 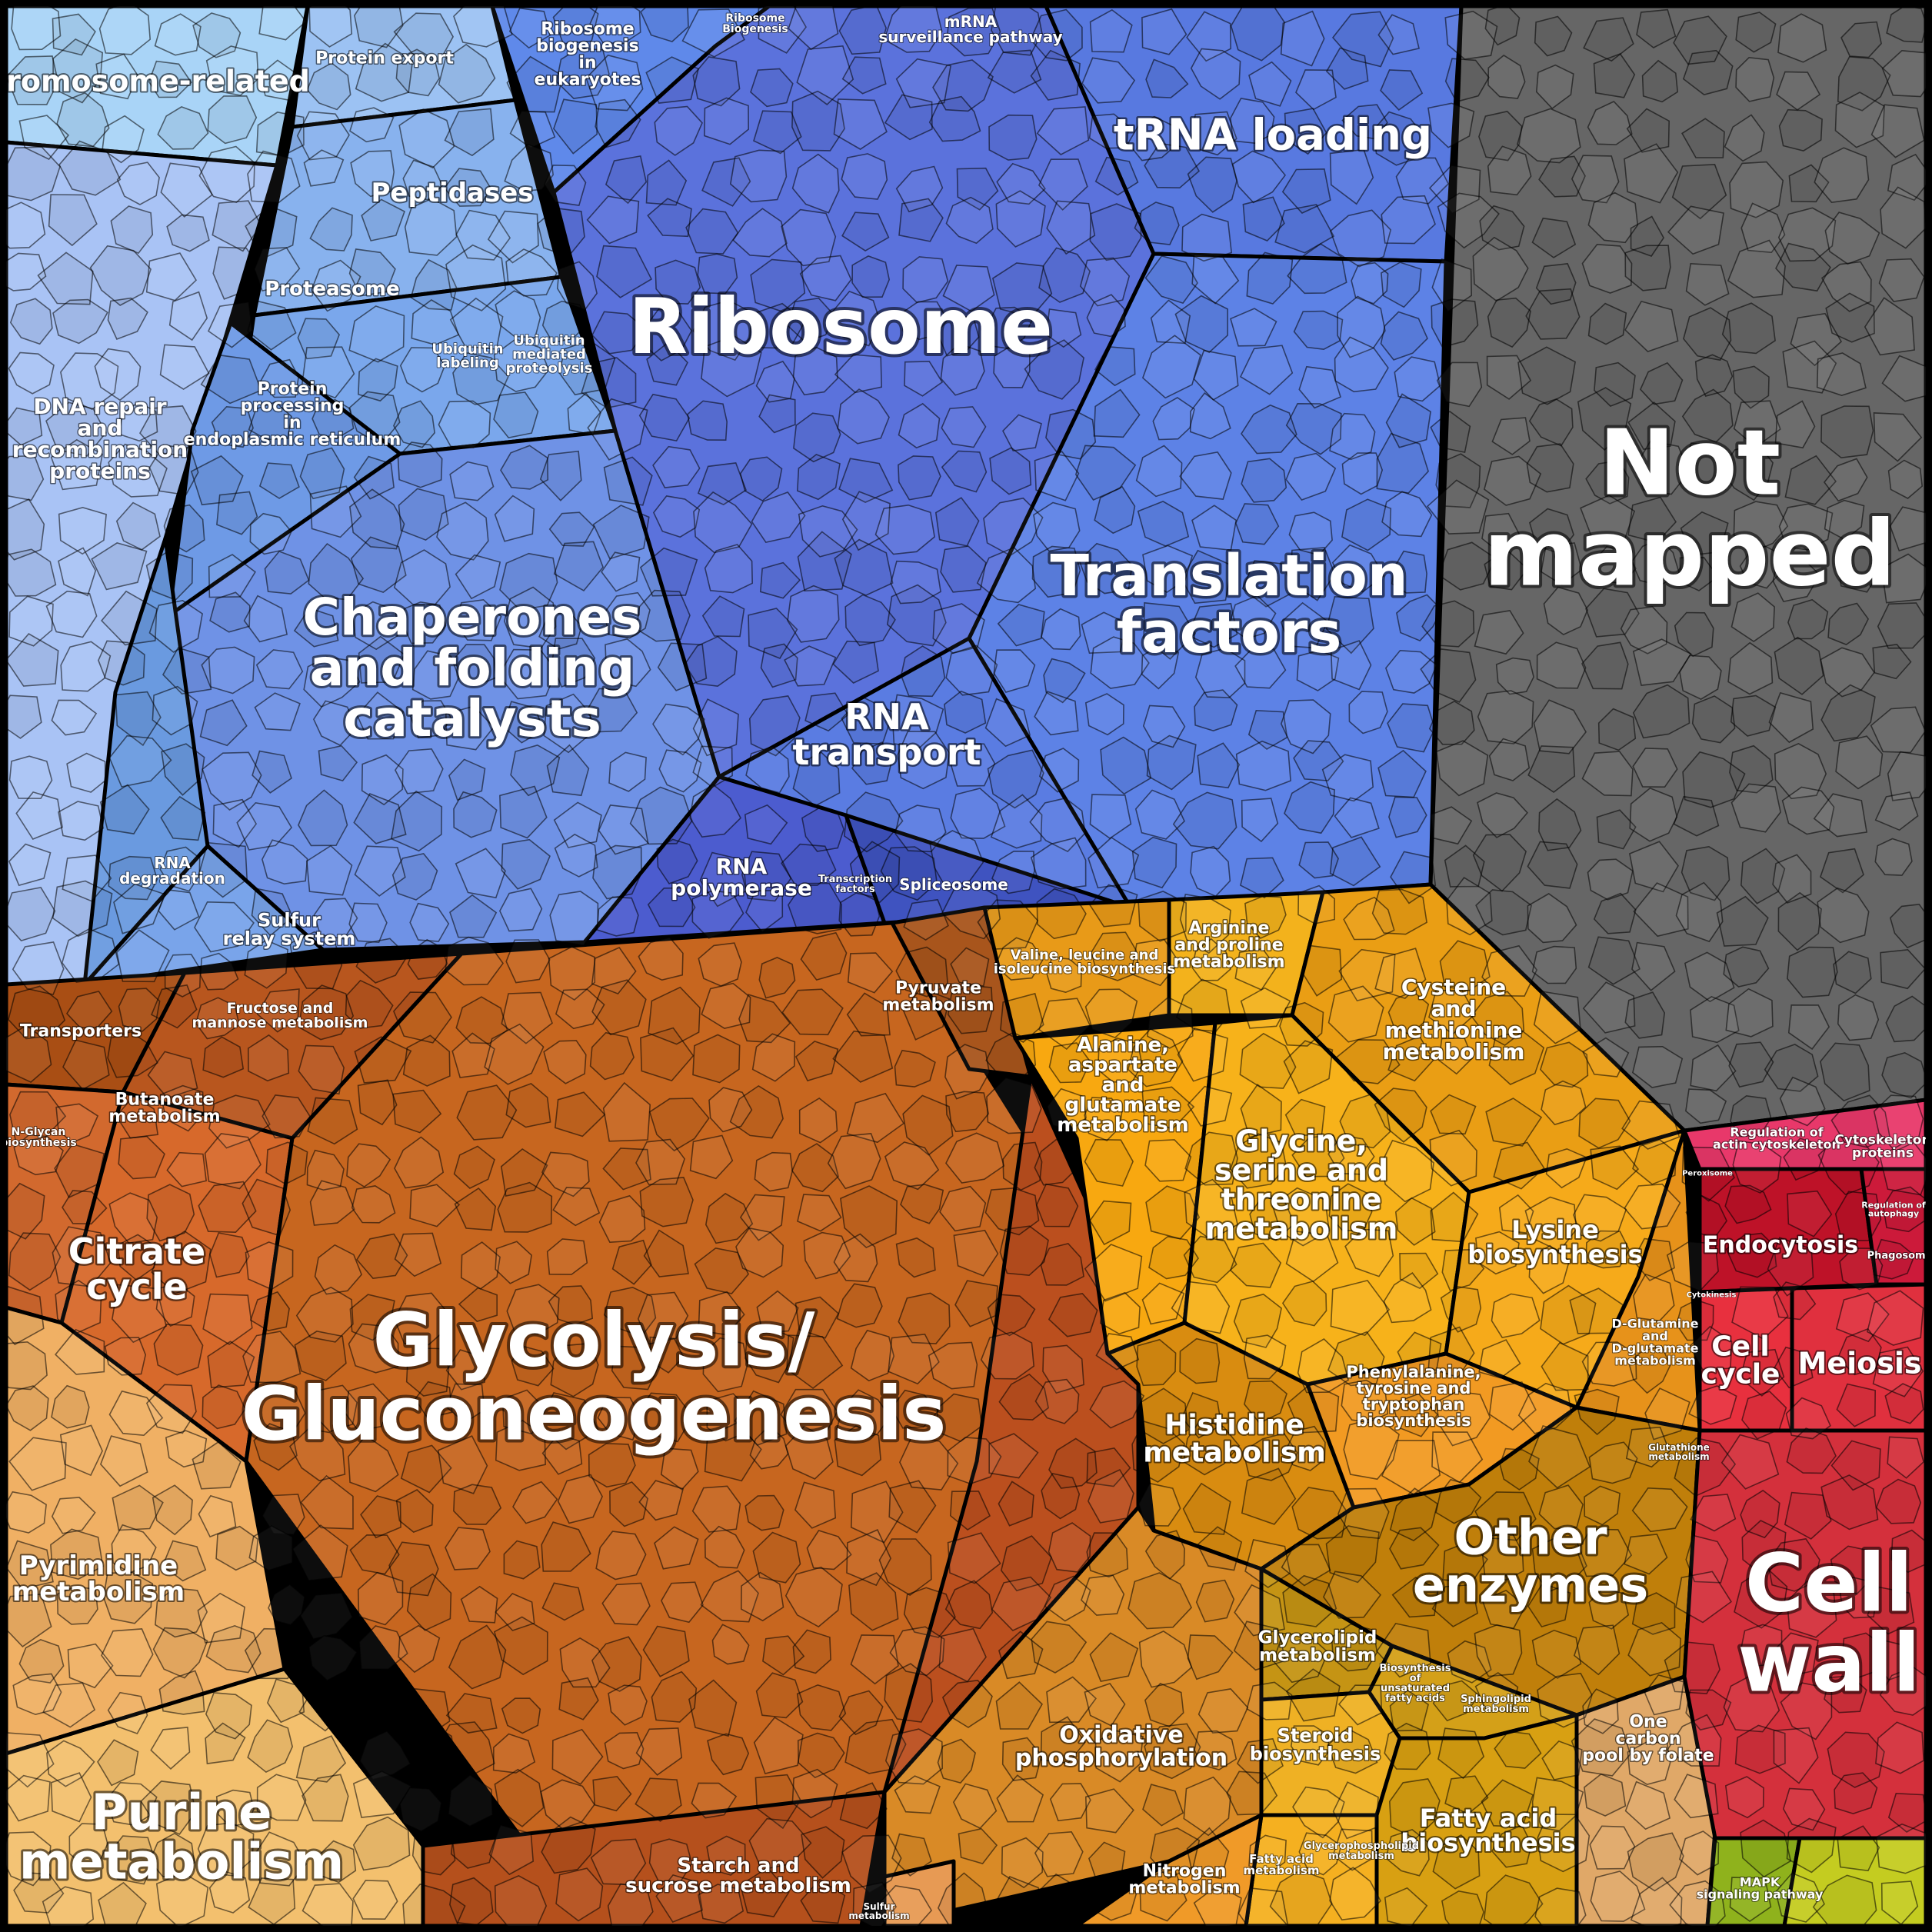 What do you see at coordinates (549, 354) in the screenshot?
I see `label-ubiquitin-proteolysis: Ubiquitin mediated proteolysis` at bounding box center [549, 354].